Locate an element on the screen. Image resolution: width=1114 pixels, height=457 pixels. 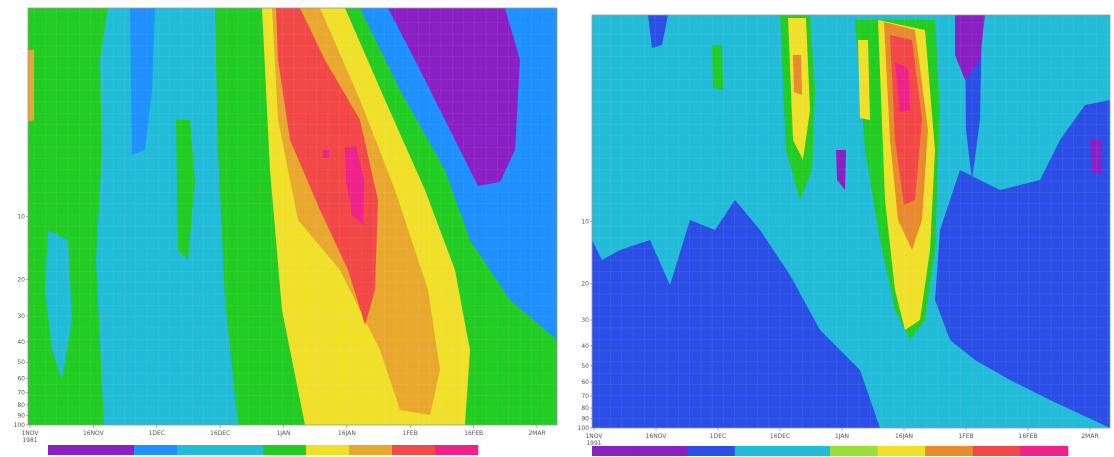
left-colorbar is located at coordinates (263, 450).